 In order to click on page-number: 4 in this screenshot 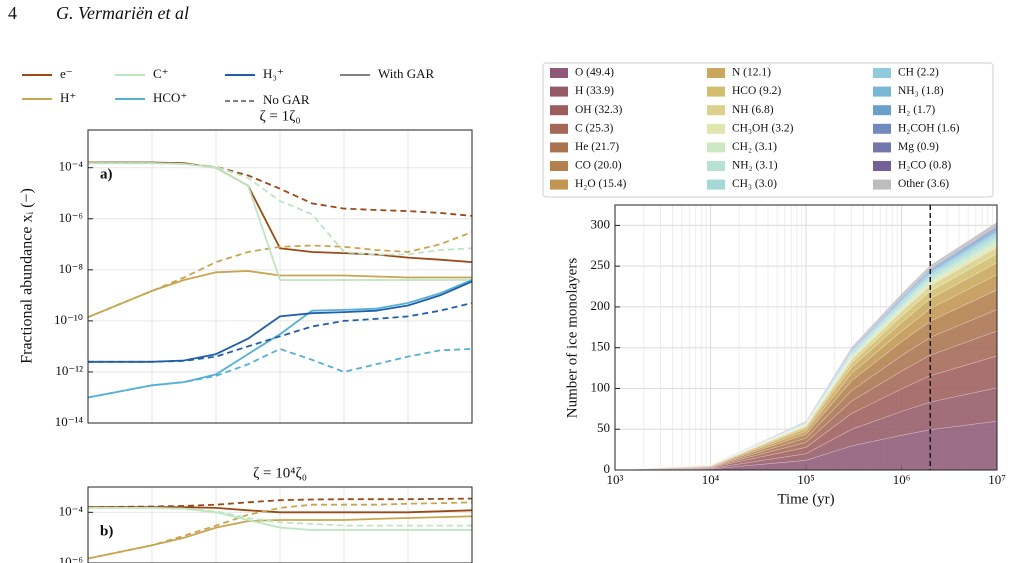, I will do `click(12, 13)`.